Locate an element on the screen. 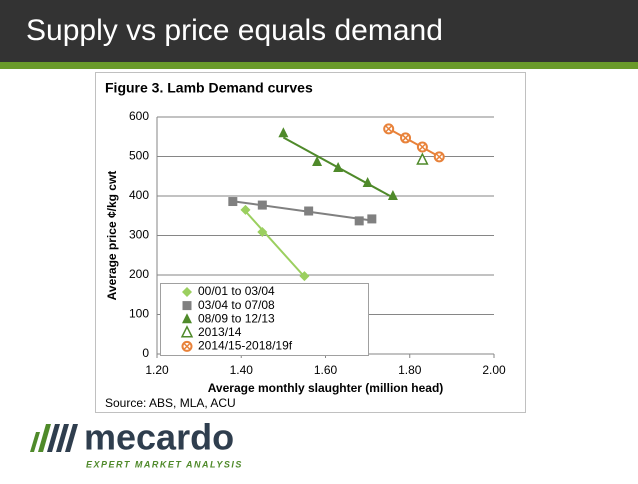 This screenshot has height=484, width=638. legend-label: 2013/14 is located at coordinates (220, 332).